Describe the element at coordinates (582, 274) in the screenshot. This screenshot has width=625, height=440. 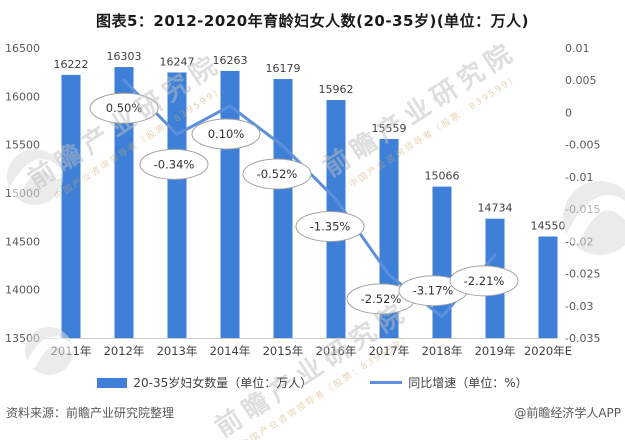
I see `right-axis-tick-label: -0.025` at that location.